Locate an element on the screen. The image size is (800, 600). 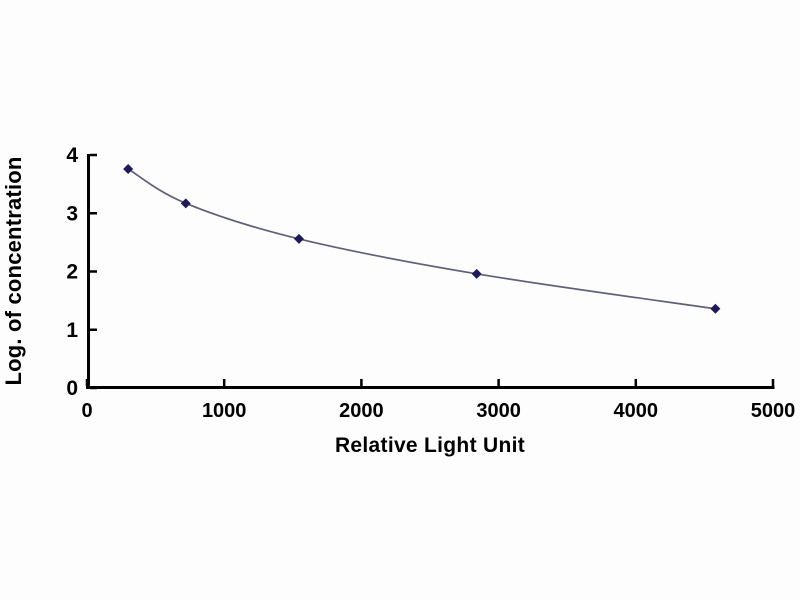
y-tick-label: 1 is located at coordinates (72, 330).